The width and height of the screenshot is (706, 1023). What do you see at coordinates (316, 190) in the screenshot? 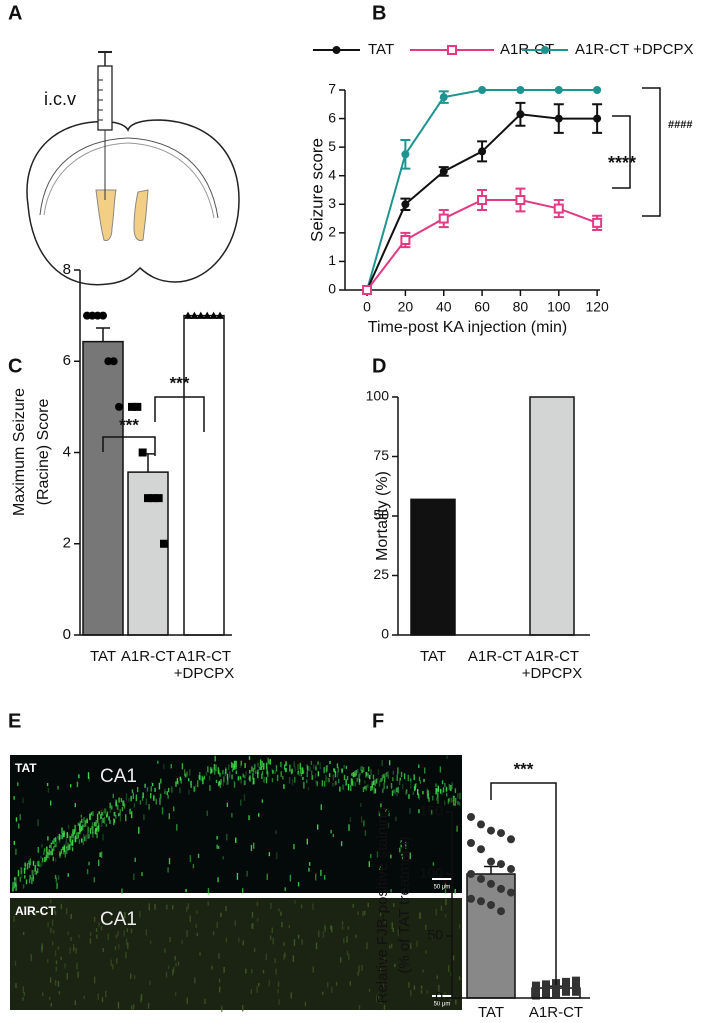
I see `y-axis-label: Seizure score` at bounding box center [316, 190].